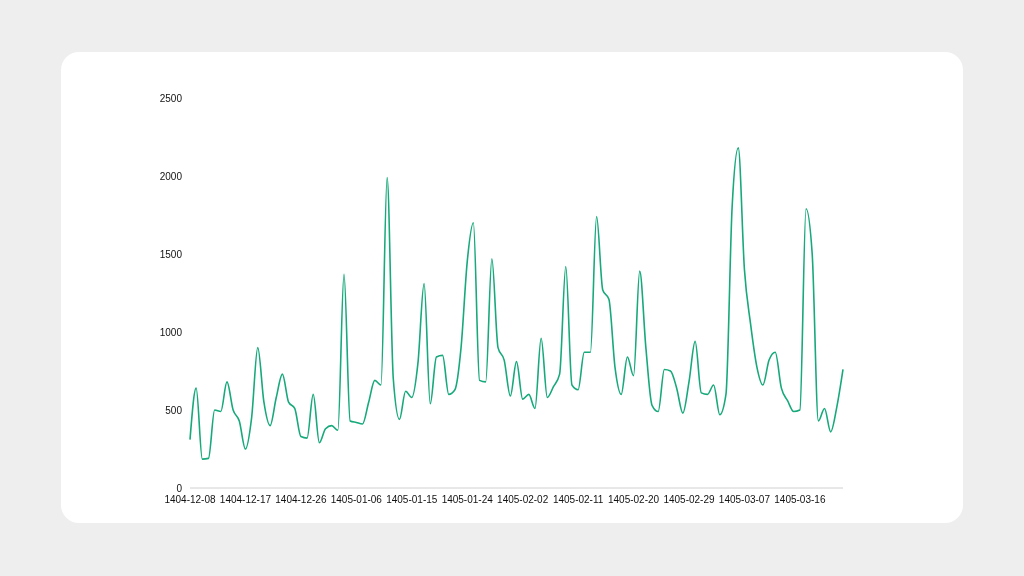 The height and width of the screenshot is (576, 1024). Describe the element at coordinates (301, 500) in the screenshot. I see `x-tick-label: 1404-12-26` at that location.